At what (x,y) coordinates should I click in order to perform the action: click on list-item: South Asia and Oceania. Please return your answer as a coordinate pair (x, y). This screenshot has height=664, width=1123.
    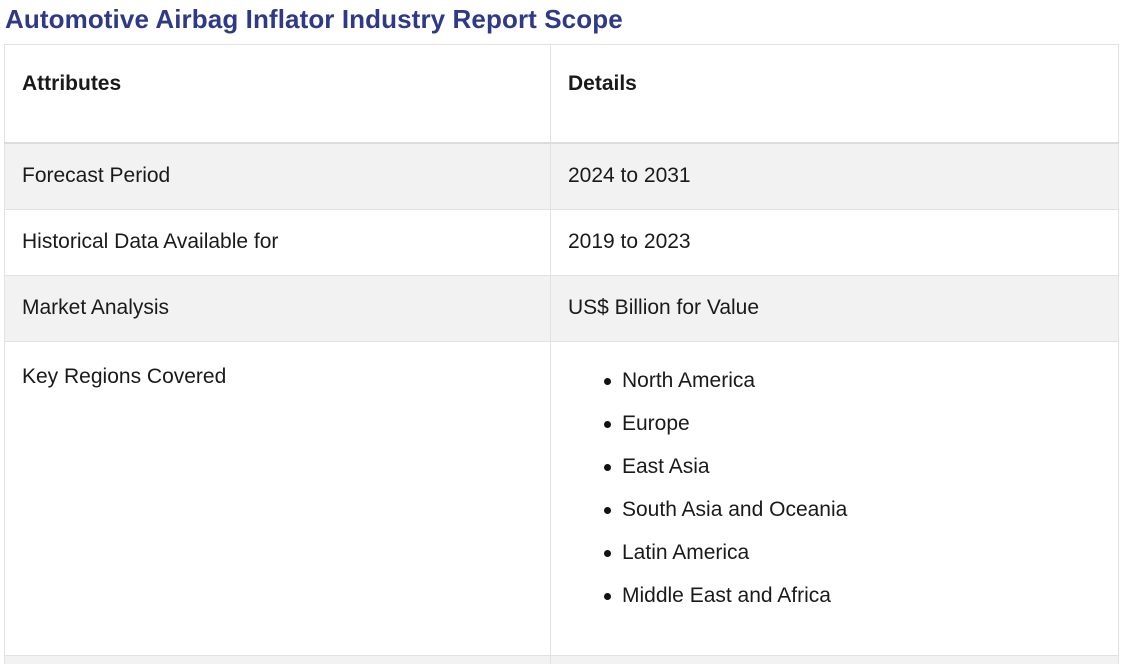
    Looking at the image, I should click on (861, 510).